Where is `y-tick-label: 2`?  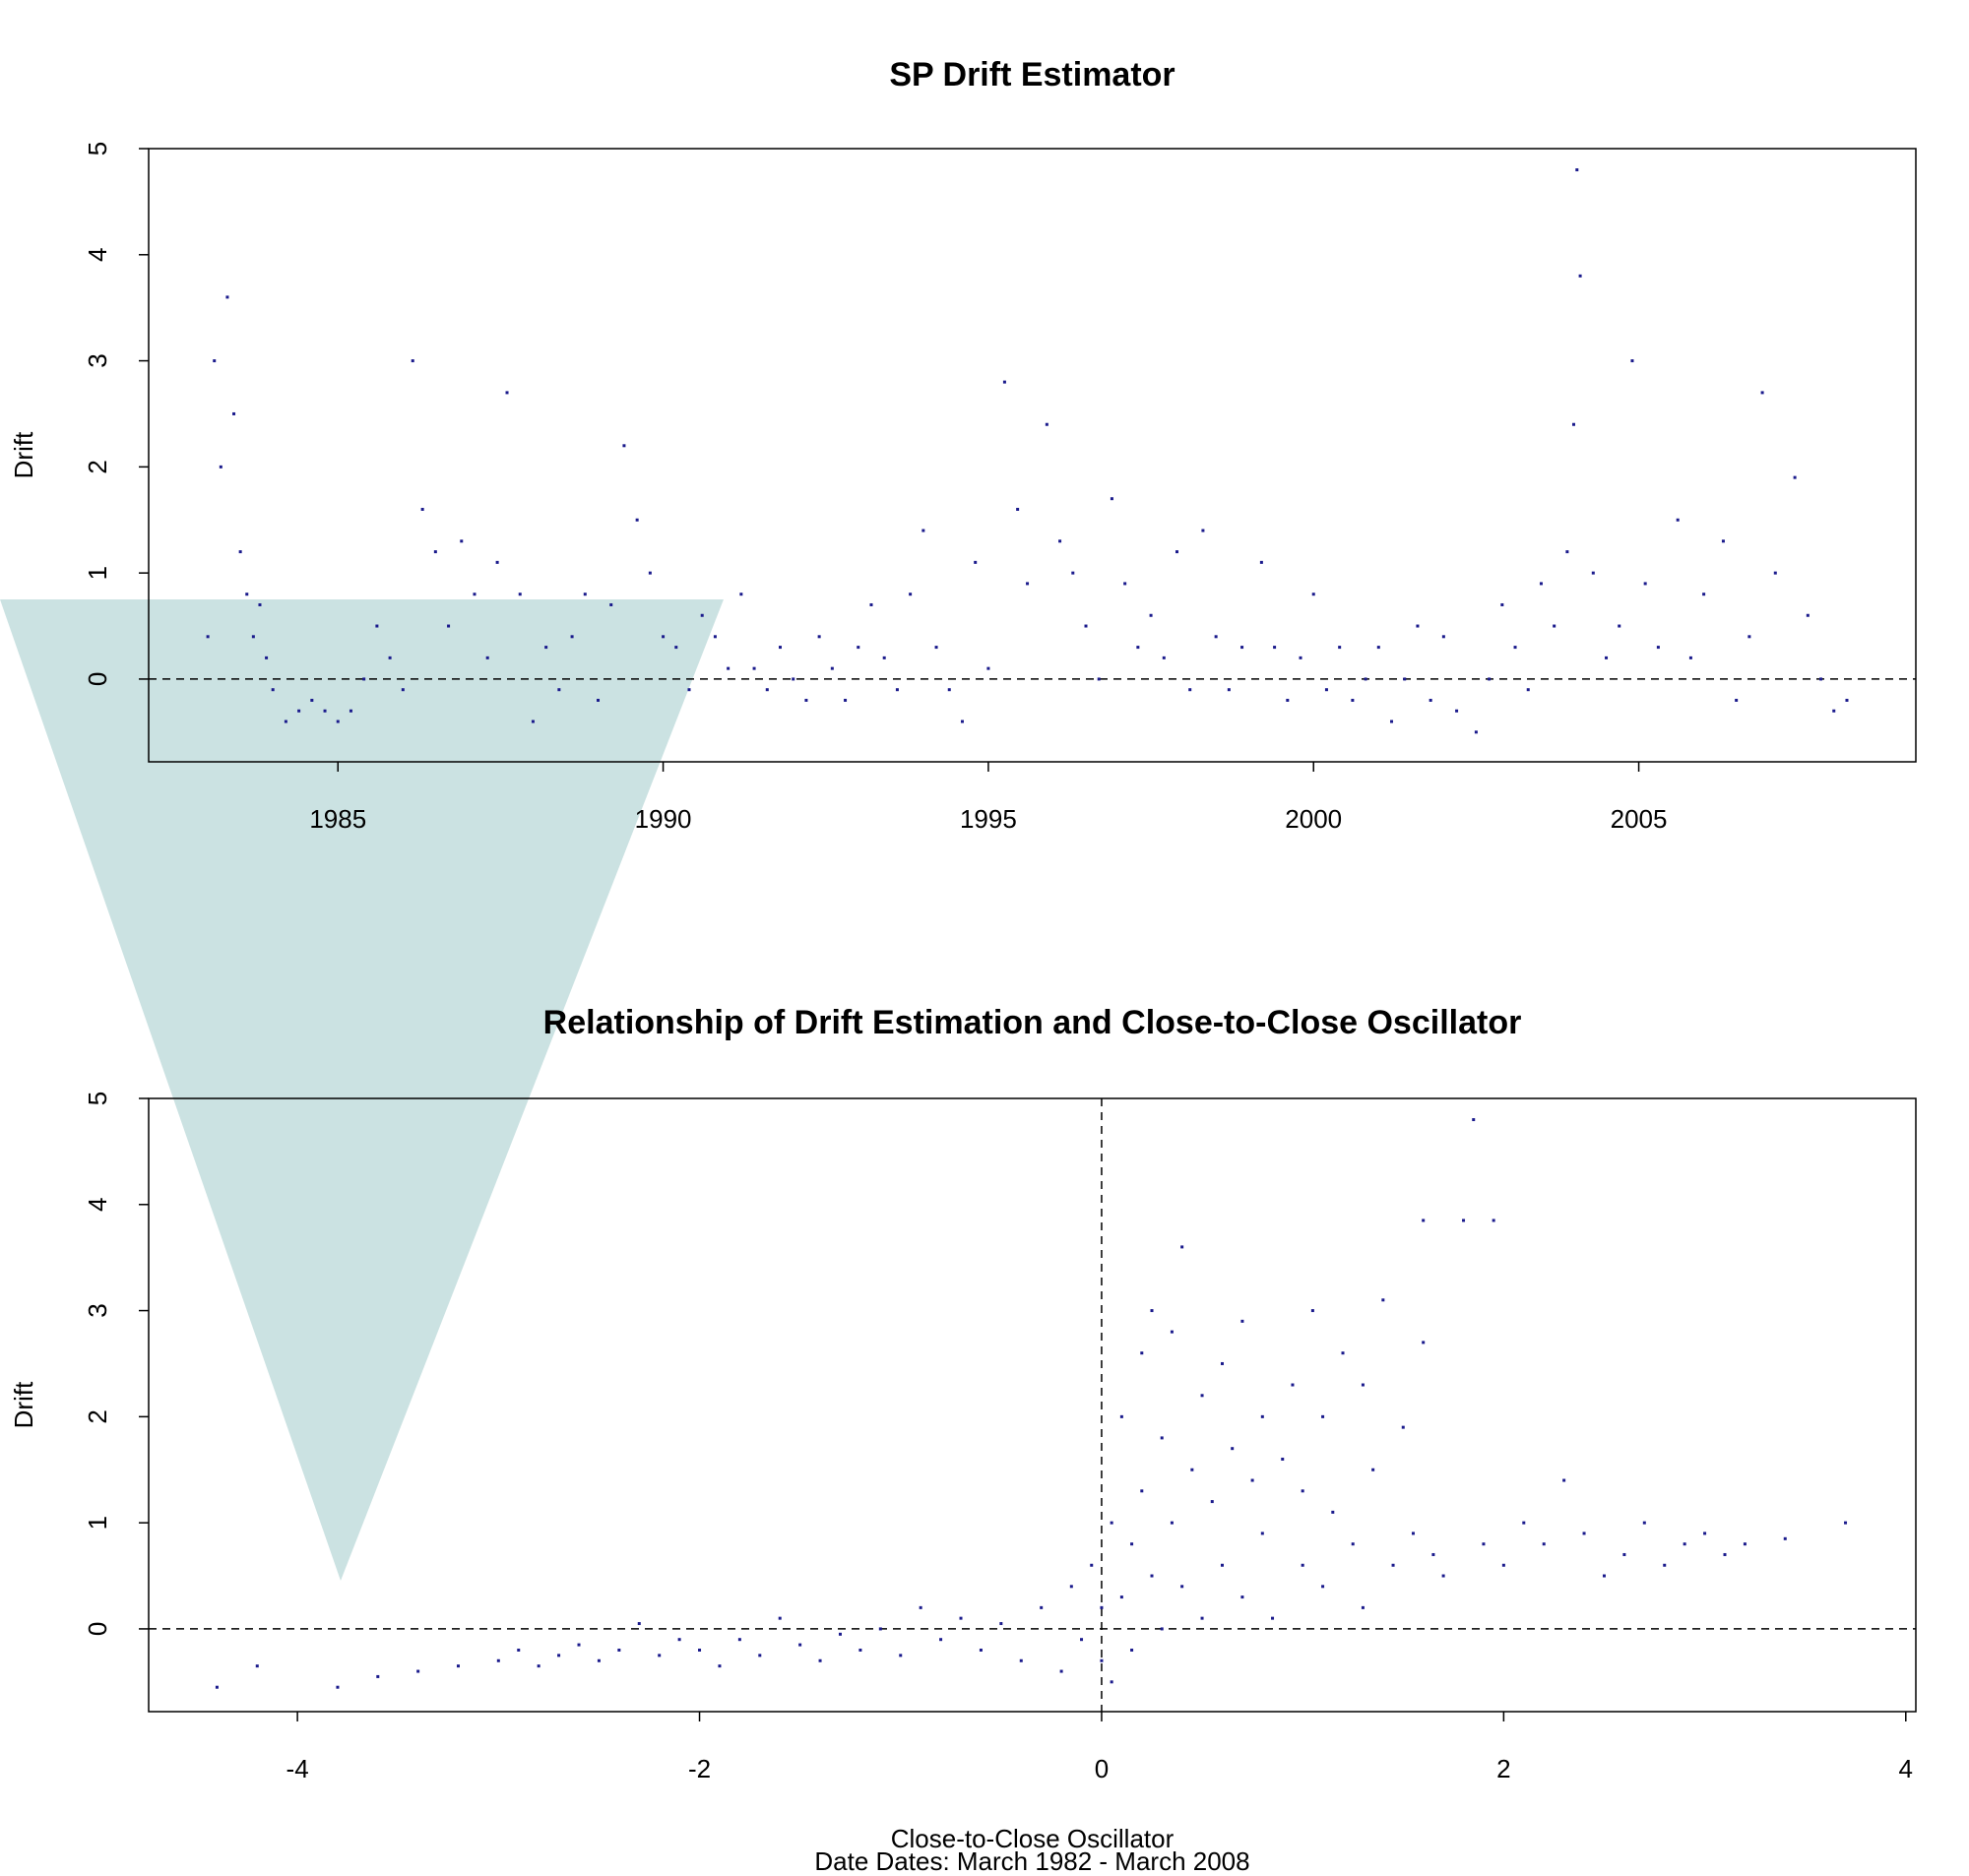
y-tick-label: 2 is located at coordinates (97, 1416).